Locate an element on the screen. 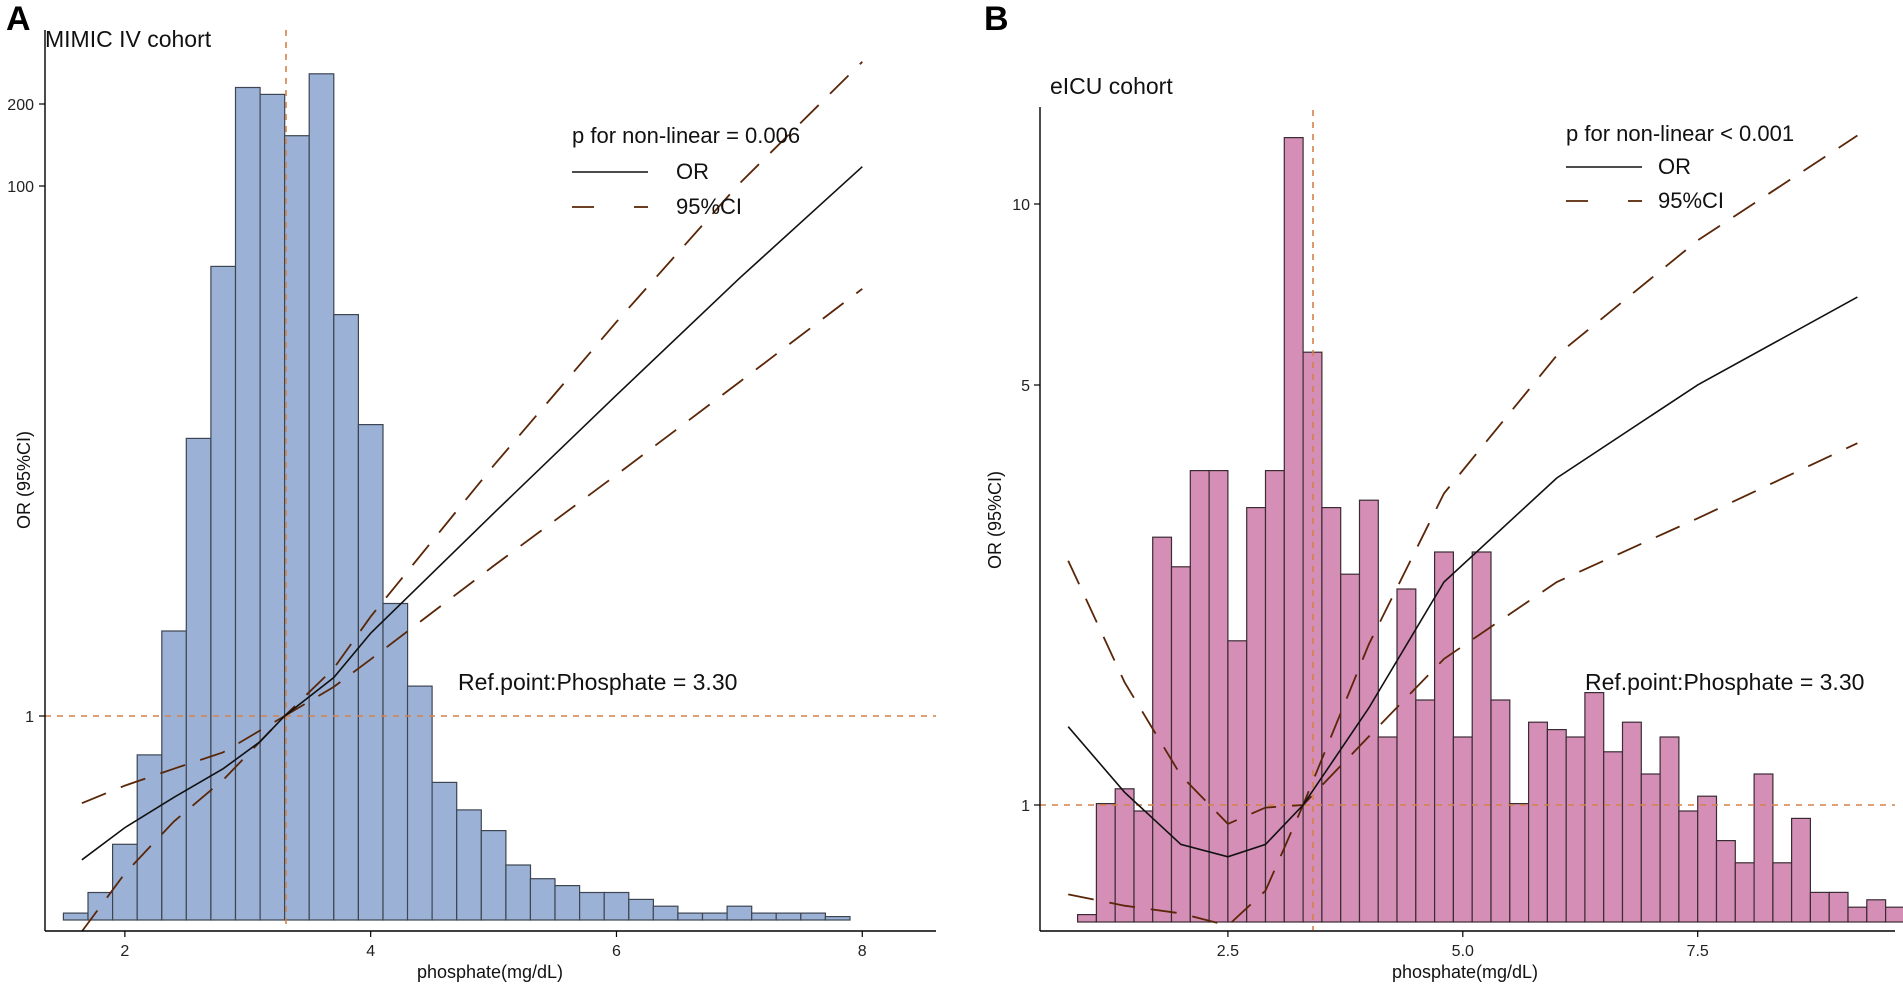 This screenshot has height=987, width=1903. panel-b-ref-text: Ref.point:Phosphate = 3.30 is located at coordinates (1724, 682).